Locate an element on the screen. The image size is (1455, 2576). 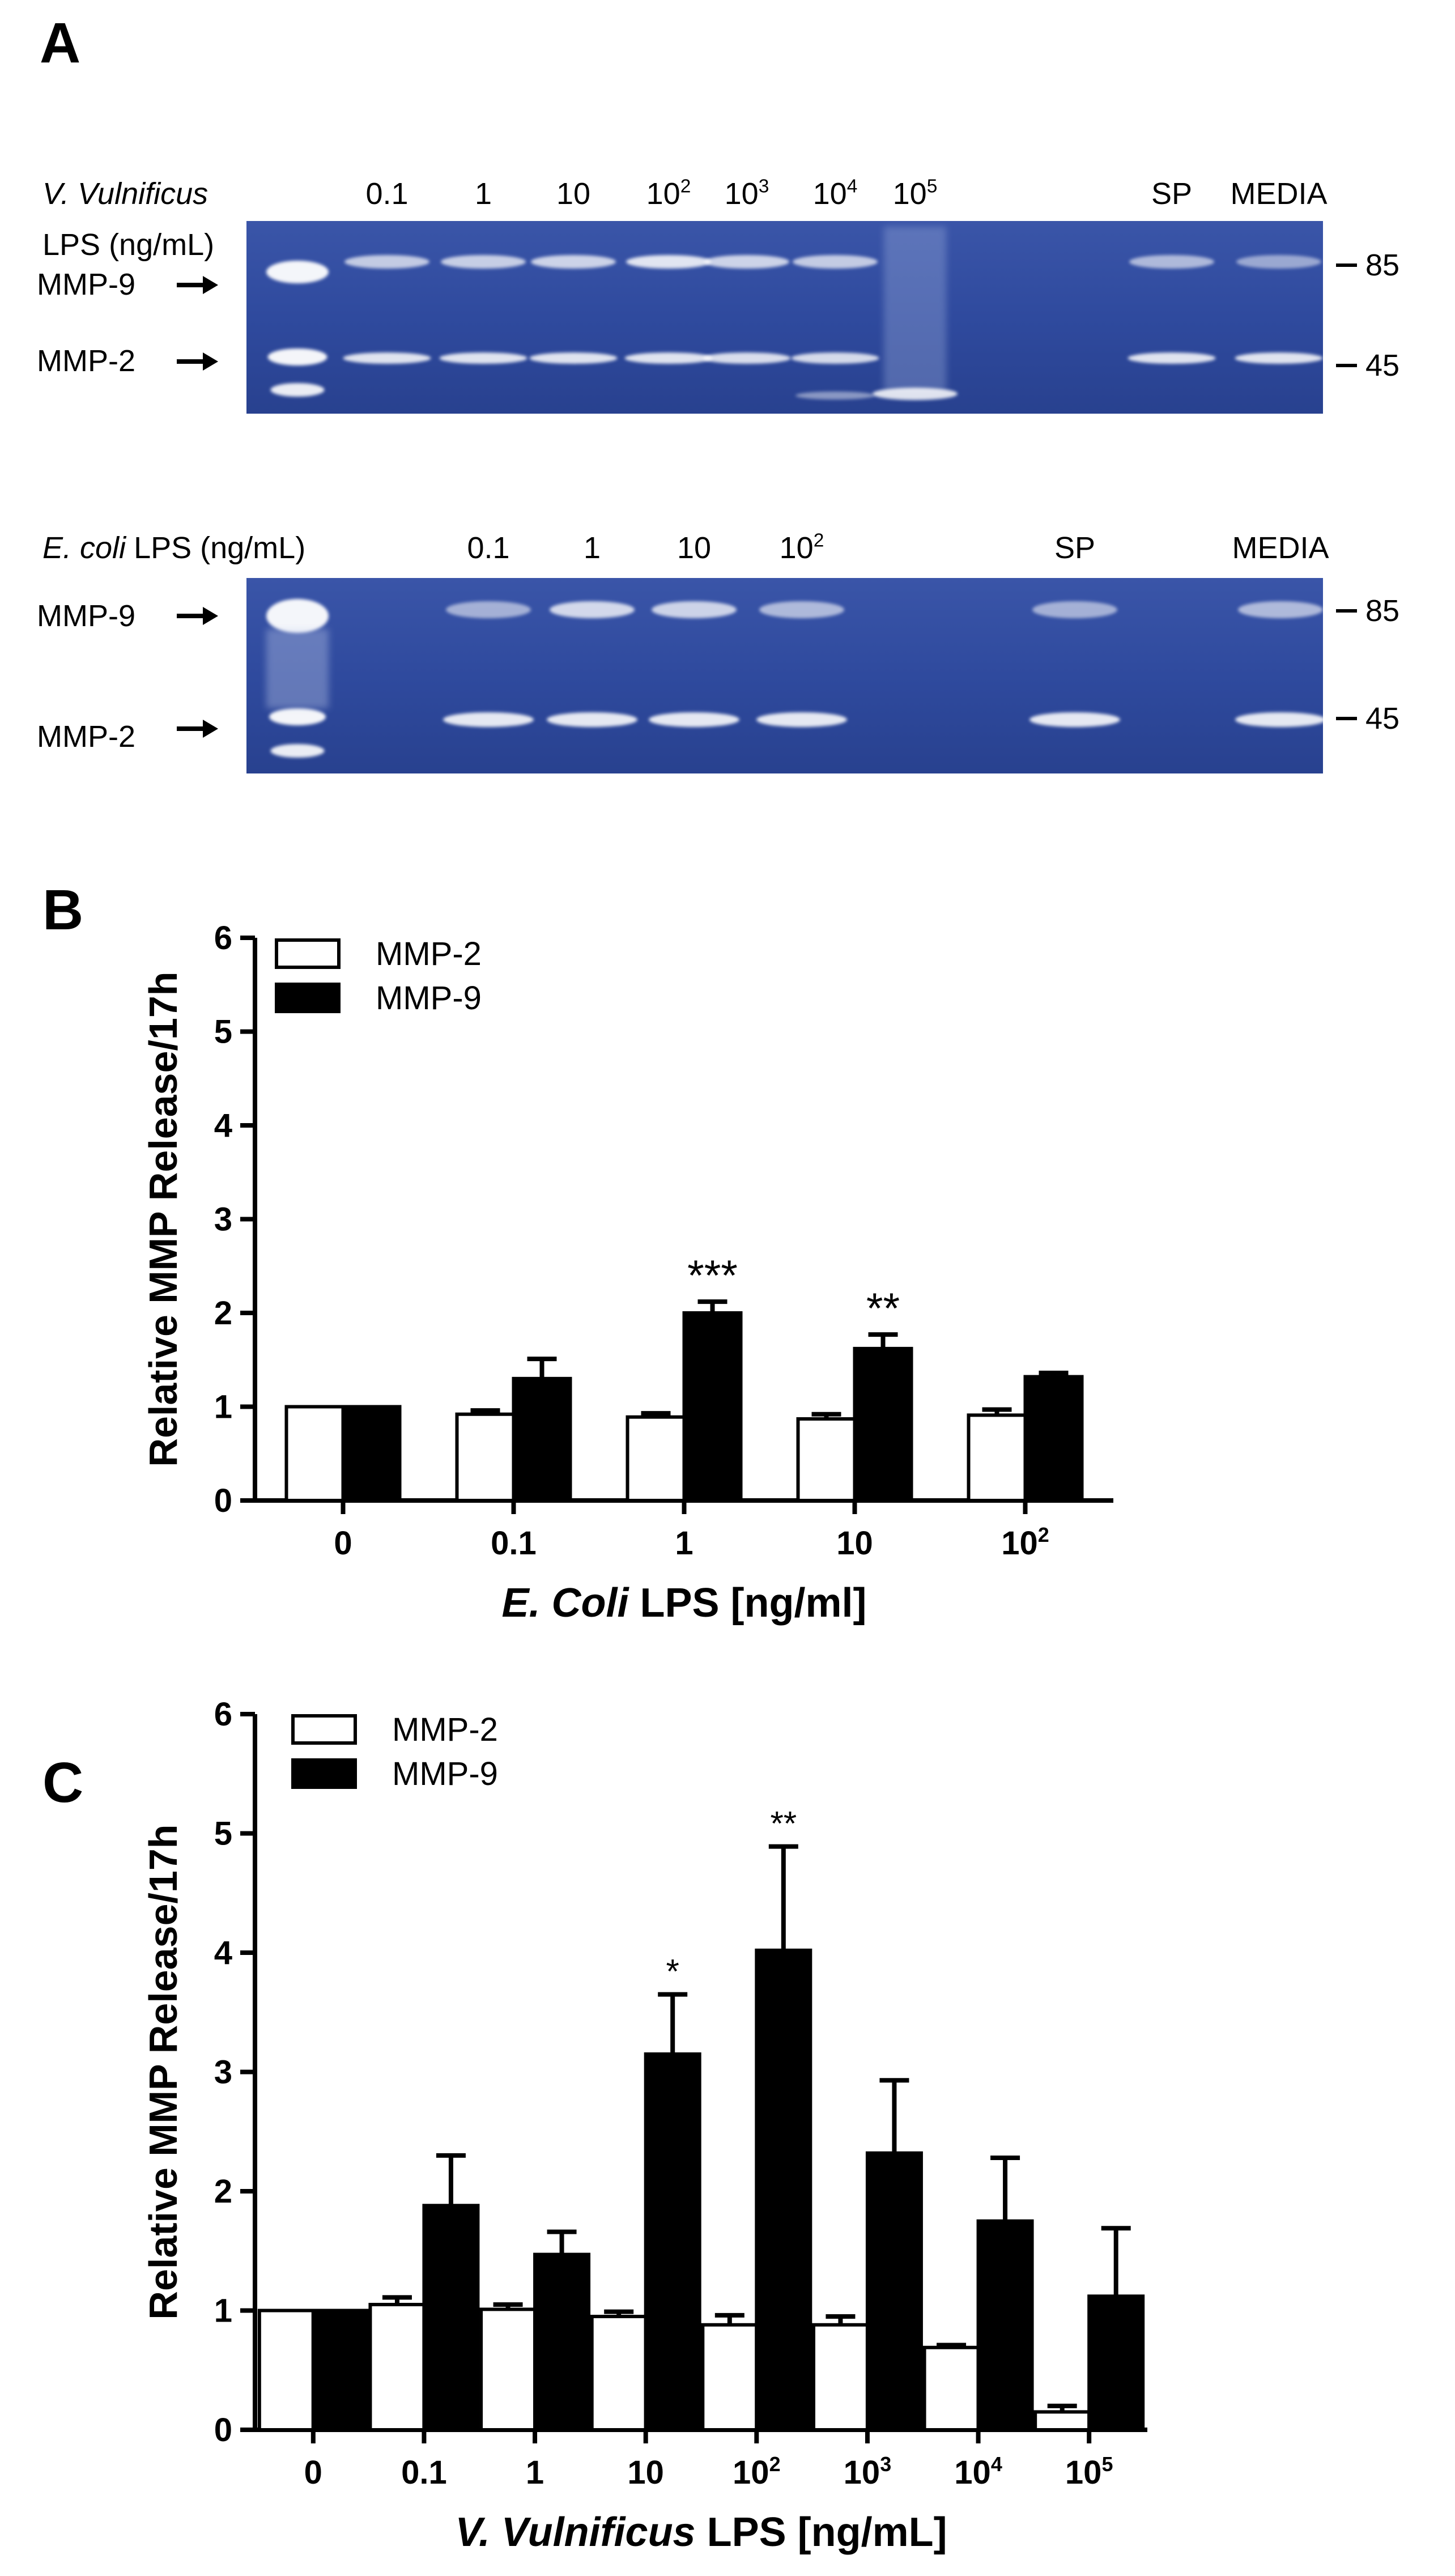
y-tick-label: 3 is located at coordinates (223, 1219).